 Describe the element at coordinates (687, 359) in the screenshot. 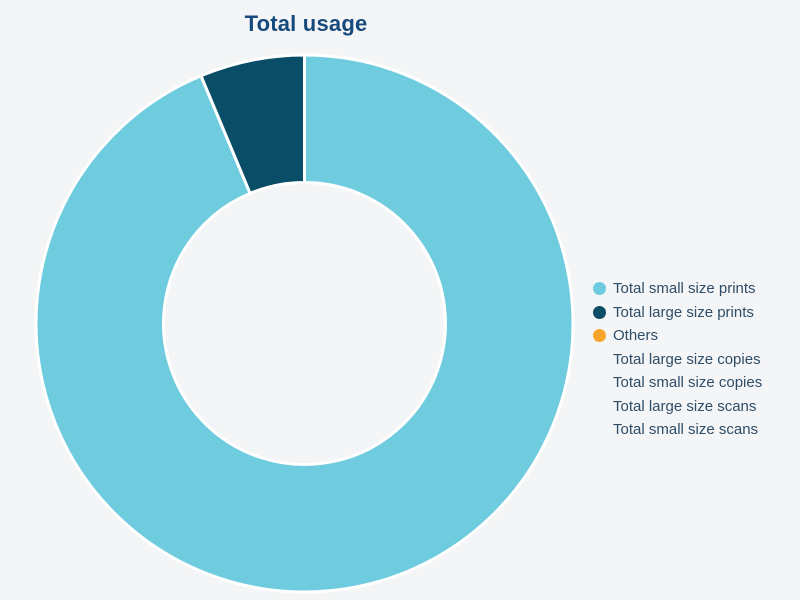

I see `legend-label: Total large size copies` at that location.